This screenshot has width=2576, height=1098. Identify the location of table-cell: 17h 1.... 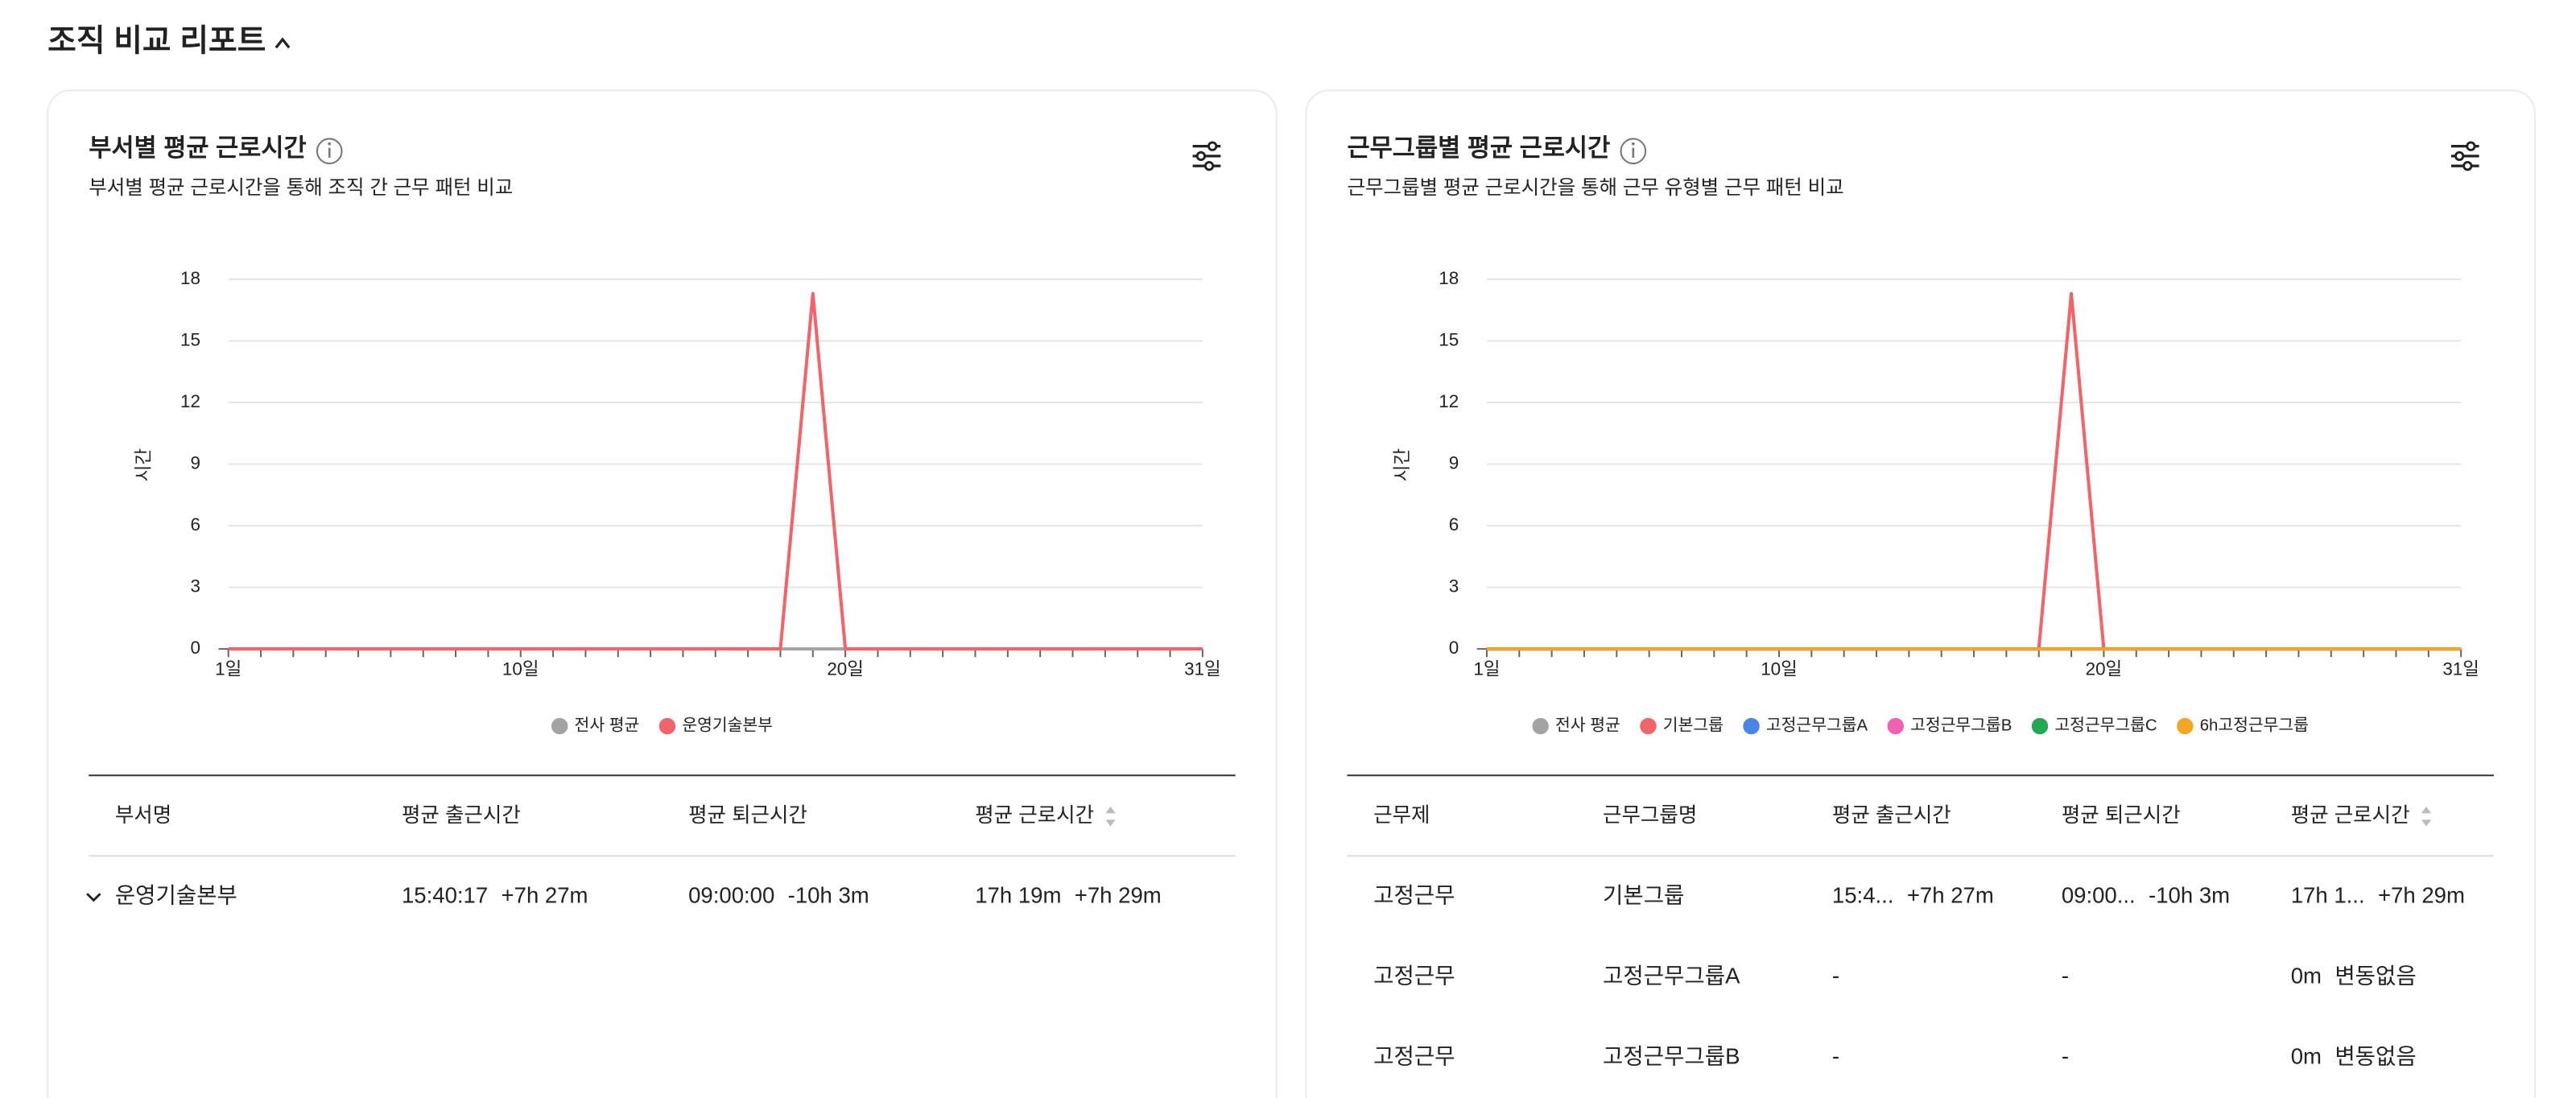
(2328, 895).